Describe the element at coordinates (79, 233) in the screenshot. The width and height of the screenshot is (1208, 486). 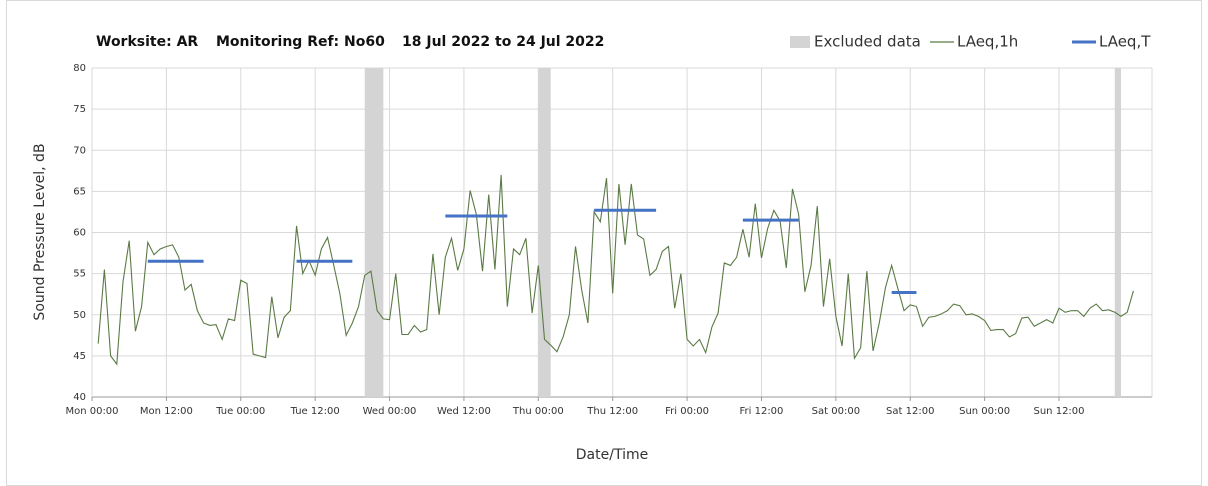
I see `y-tick-label: 60` at that location.